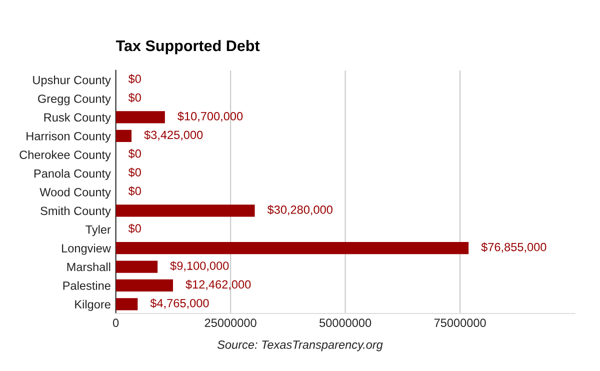 The image size is (600, 371). What do you see at coordinates (210, 117) in the screenshot?
I see `data-label: $10,700,000` at bounding box center [210, 117].